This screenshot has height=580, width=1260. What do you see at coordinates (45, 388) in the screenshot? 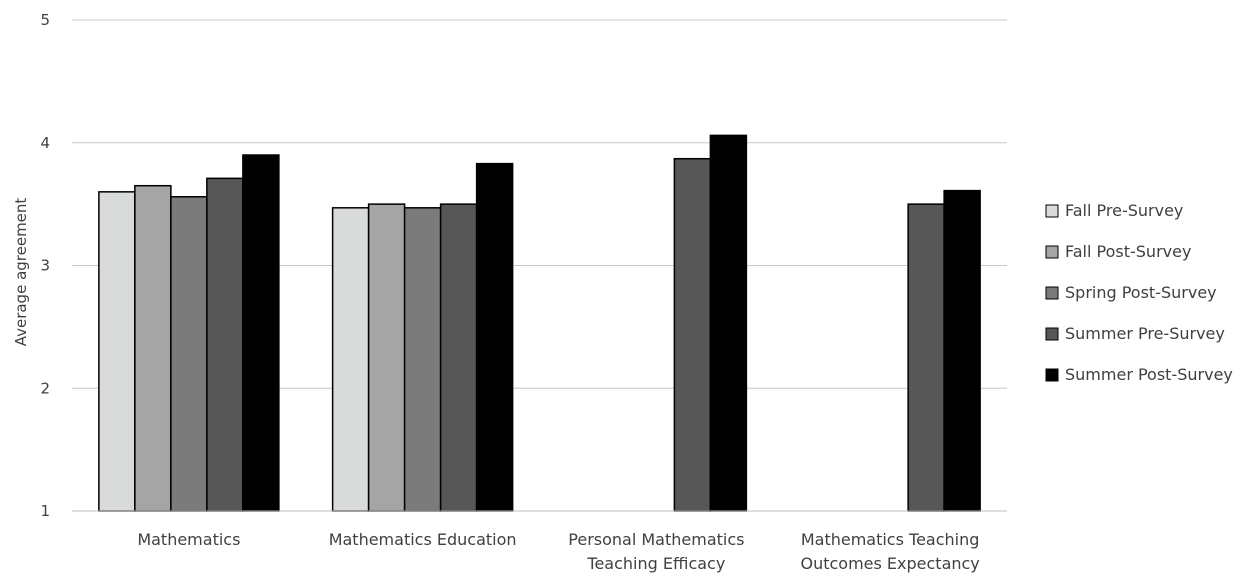
I see `y-tick-label: 2` at bounding box center [45, 388].